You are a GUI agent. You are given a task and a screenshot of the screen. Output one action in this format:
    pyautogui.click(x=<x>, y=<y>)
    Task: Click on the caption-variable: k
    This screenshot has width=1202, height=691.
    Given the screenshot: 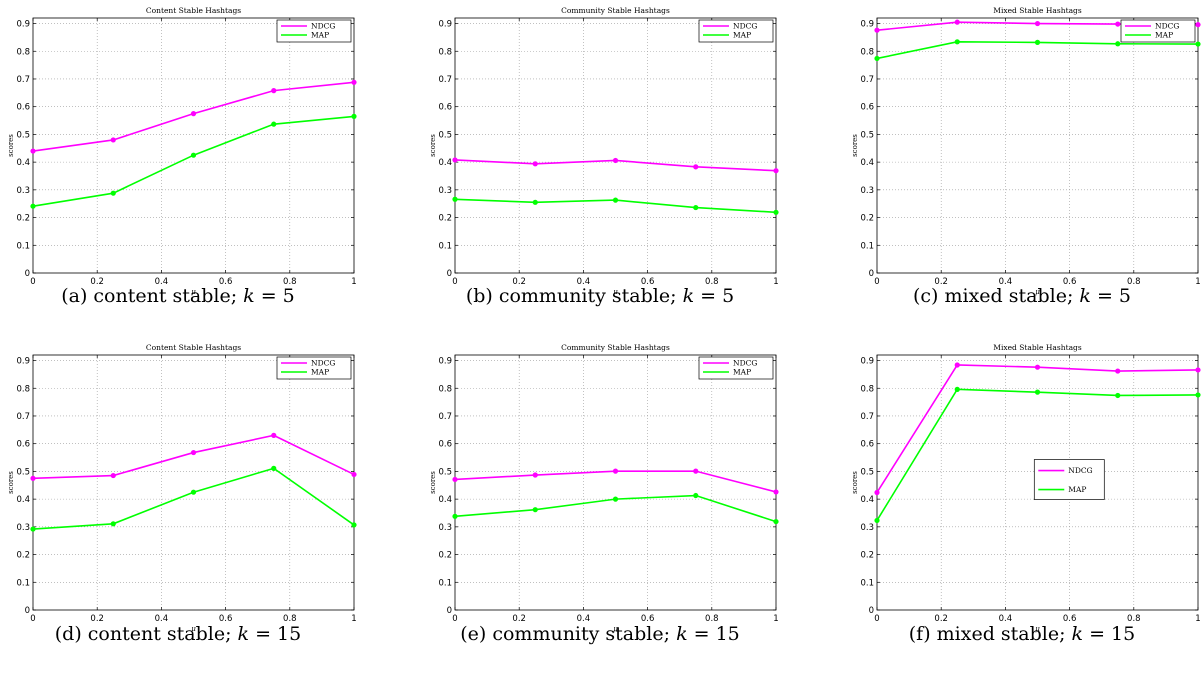 What is the action you would take?
    pyautogui.click(x=244, y=634)
    